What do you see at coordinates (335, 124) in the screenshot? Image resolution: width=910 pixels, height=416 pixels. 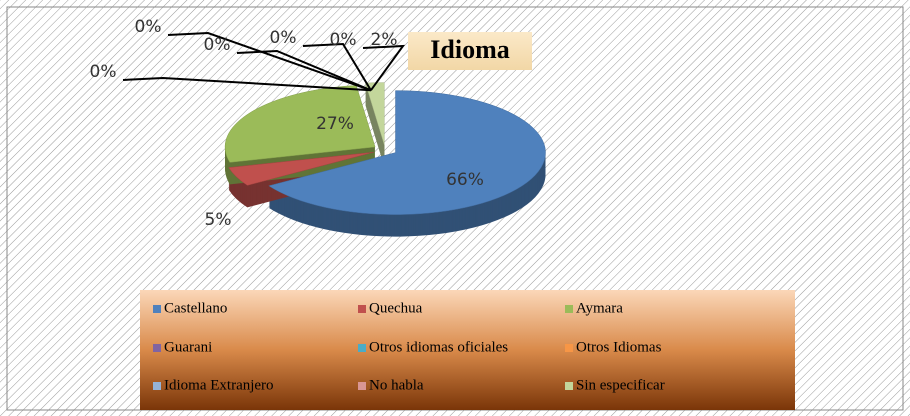 I see `data-label: 27%` at bounding box center [335, 124].